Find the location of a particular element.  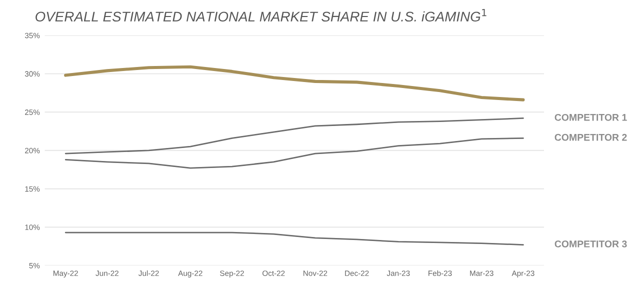

text: COMPETITOR 2 is located at coordinates (590, 137).